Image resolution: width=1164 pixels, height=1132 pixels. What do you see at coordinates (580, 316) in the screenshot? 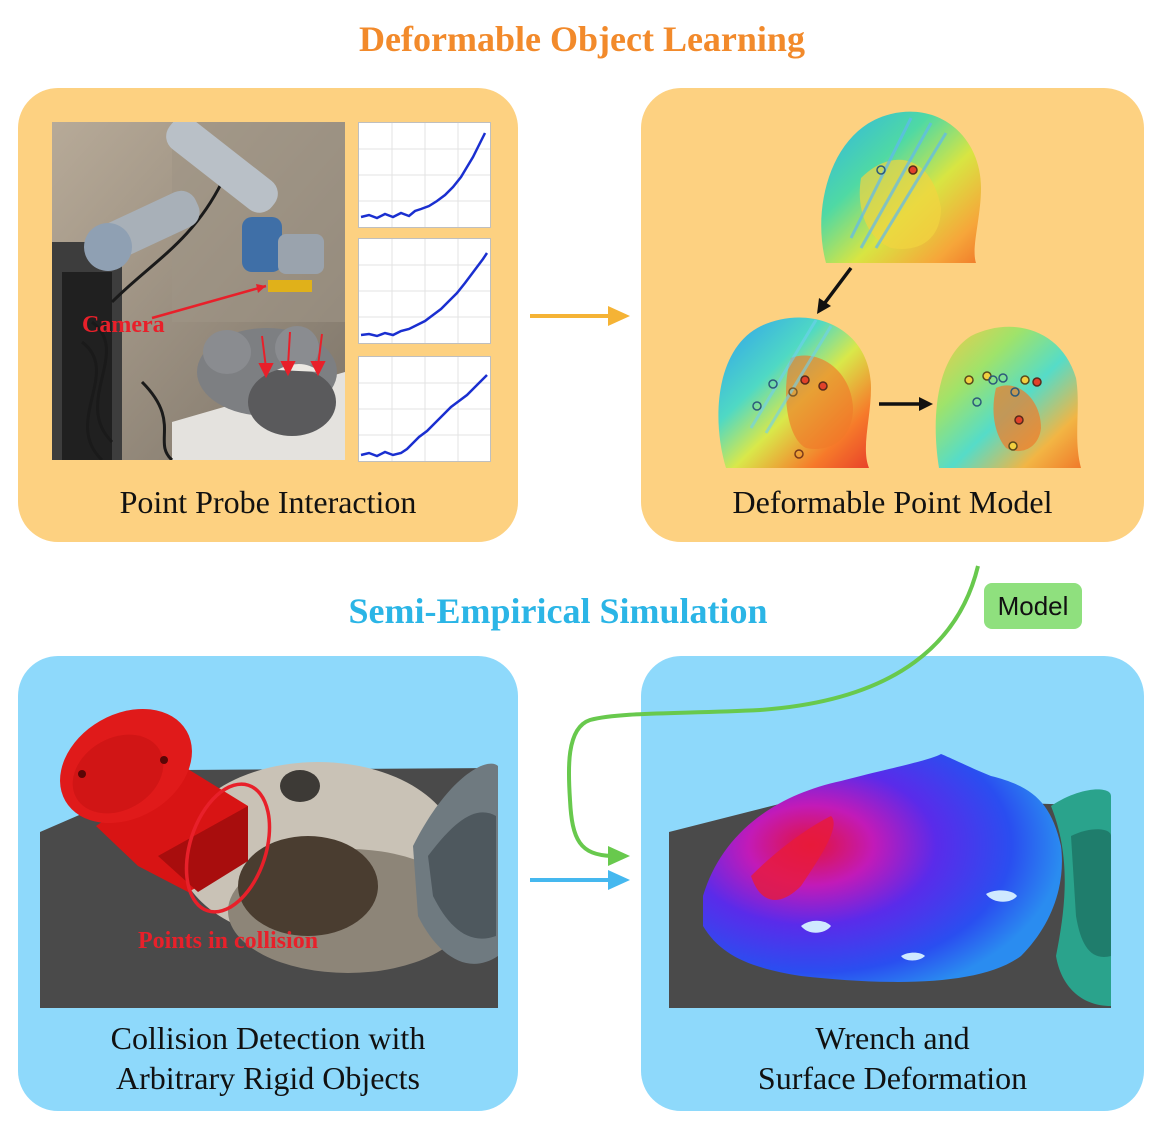
I see `arrow-learning` at bounding box center [580, 316].